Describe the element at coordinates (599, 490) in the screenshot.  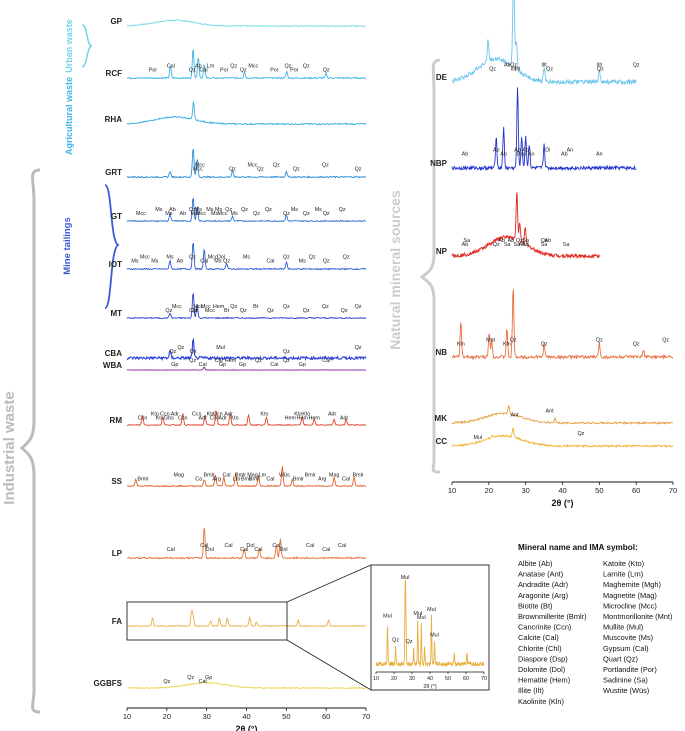
I see `x-tick-label: 50` at that location.